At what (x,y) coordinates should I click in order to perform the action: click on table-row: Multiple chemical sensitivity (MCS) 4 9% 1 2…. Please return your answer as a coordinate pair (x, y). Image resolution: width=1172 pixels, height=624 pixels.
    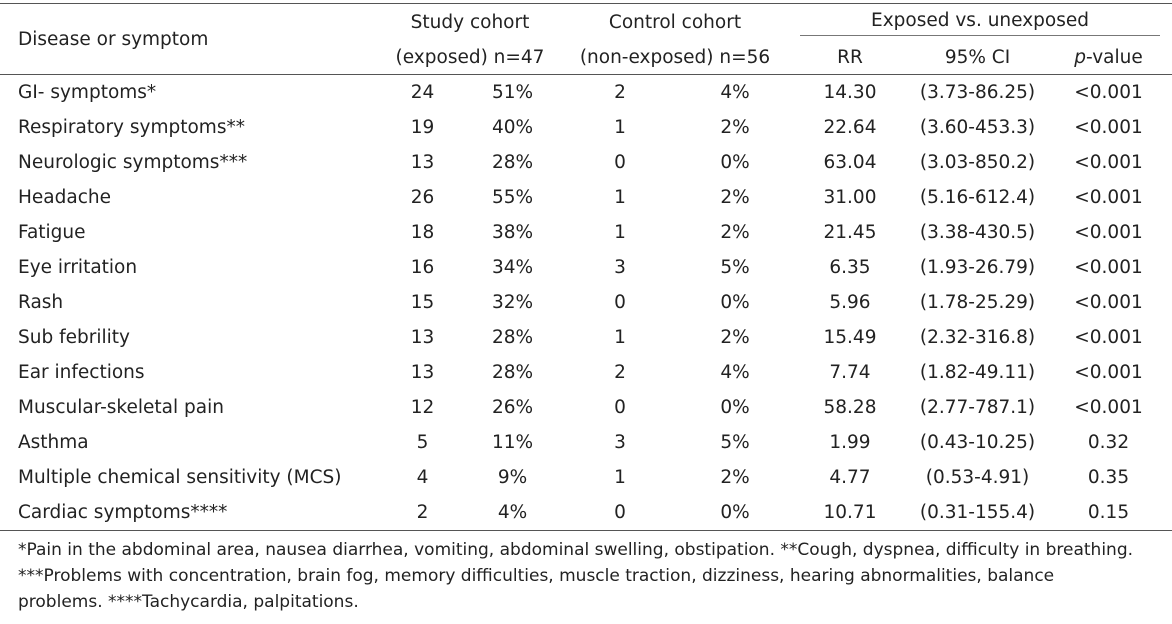
    Looking at the image, I should click on (586, 477).